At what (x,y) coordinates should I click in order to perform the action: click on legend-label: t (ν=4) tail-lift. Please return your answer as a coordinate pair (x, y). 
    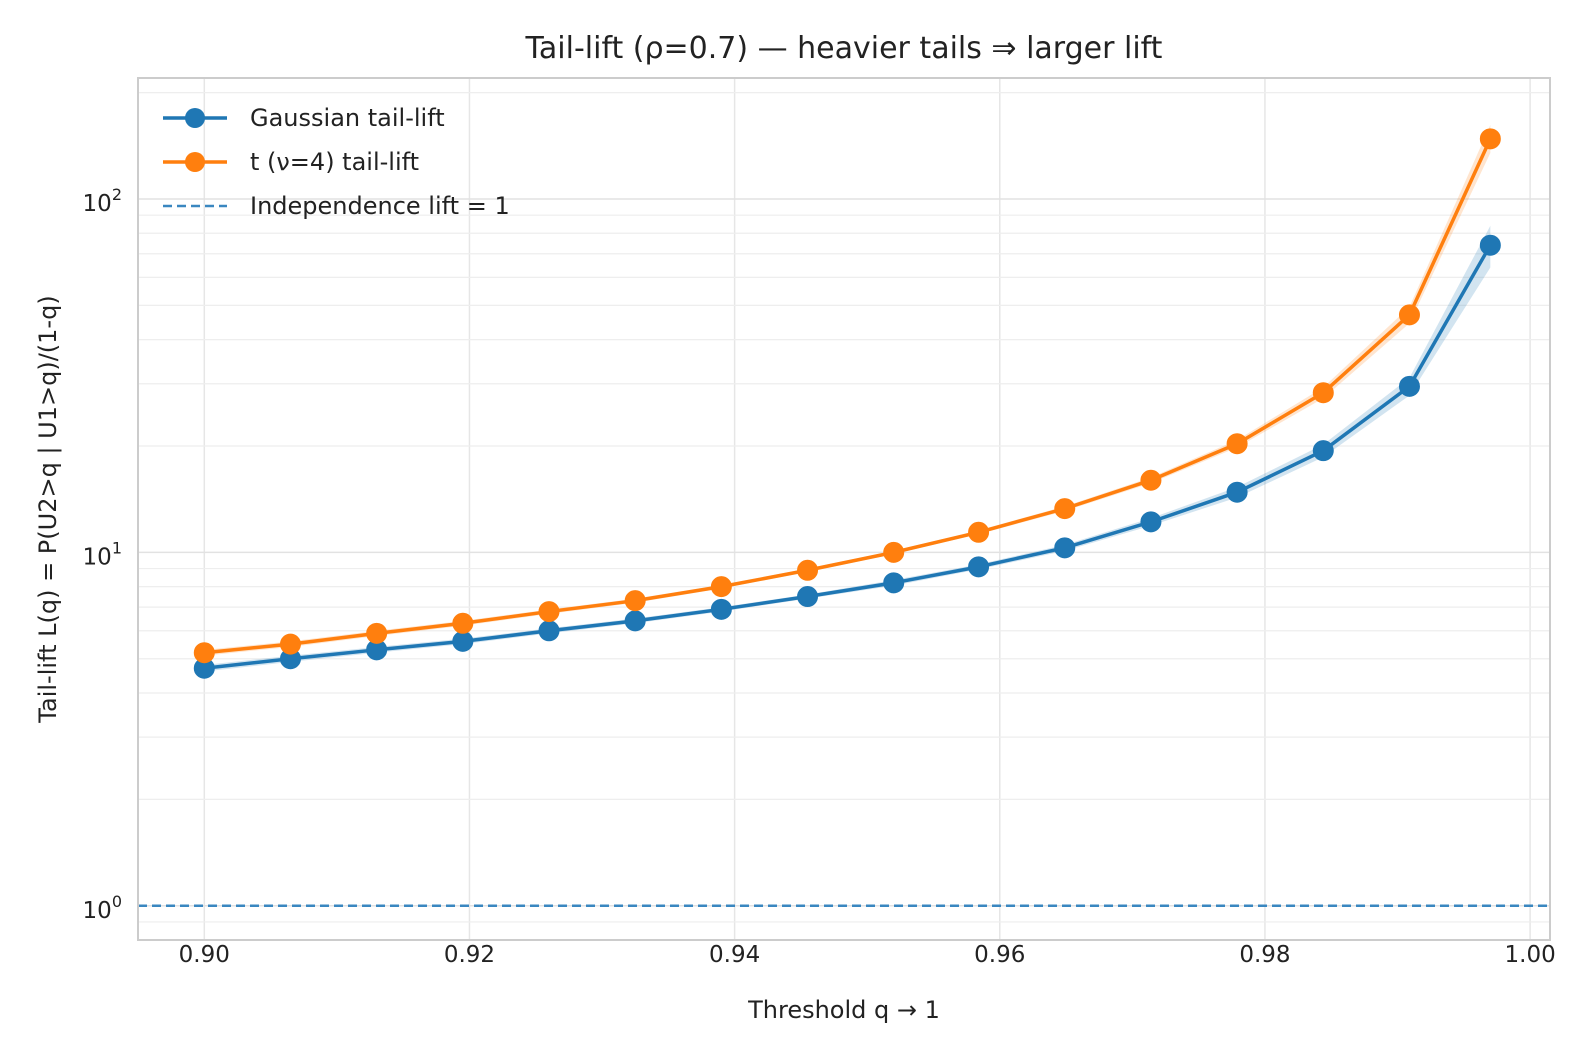
    Looking at the image, I should click on (334, 162).